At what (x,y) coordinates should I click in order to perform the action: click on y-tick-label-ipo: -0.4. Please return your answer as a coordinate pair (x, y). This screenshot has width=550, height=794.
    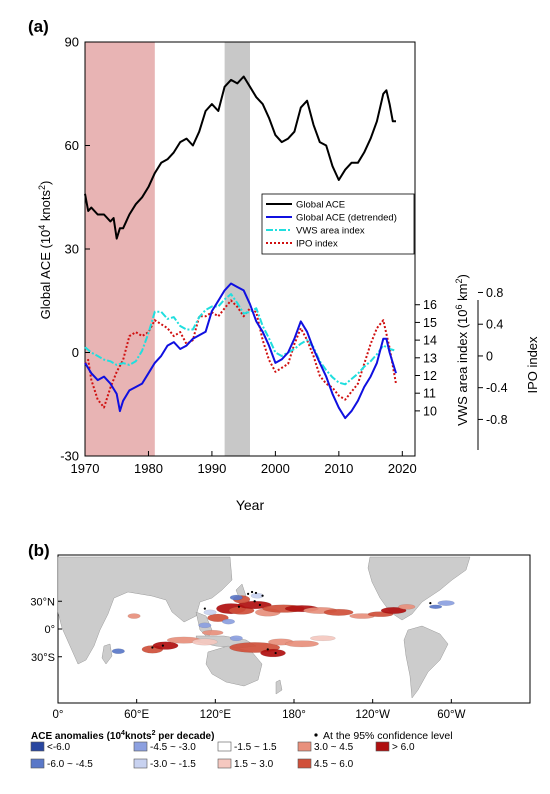
    Looking at the image, I should click on (497, 388).